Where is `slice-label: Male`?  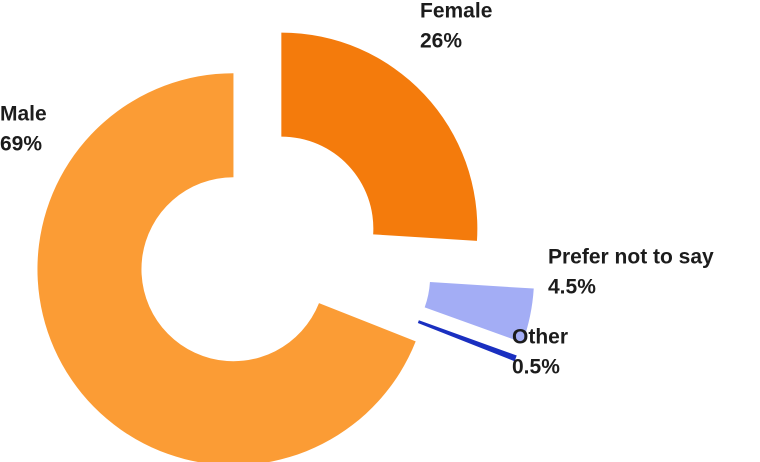 slice-label: Male is located at coordinates (23, 114).